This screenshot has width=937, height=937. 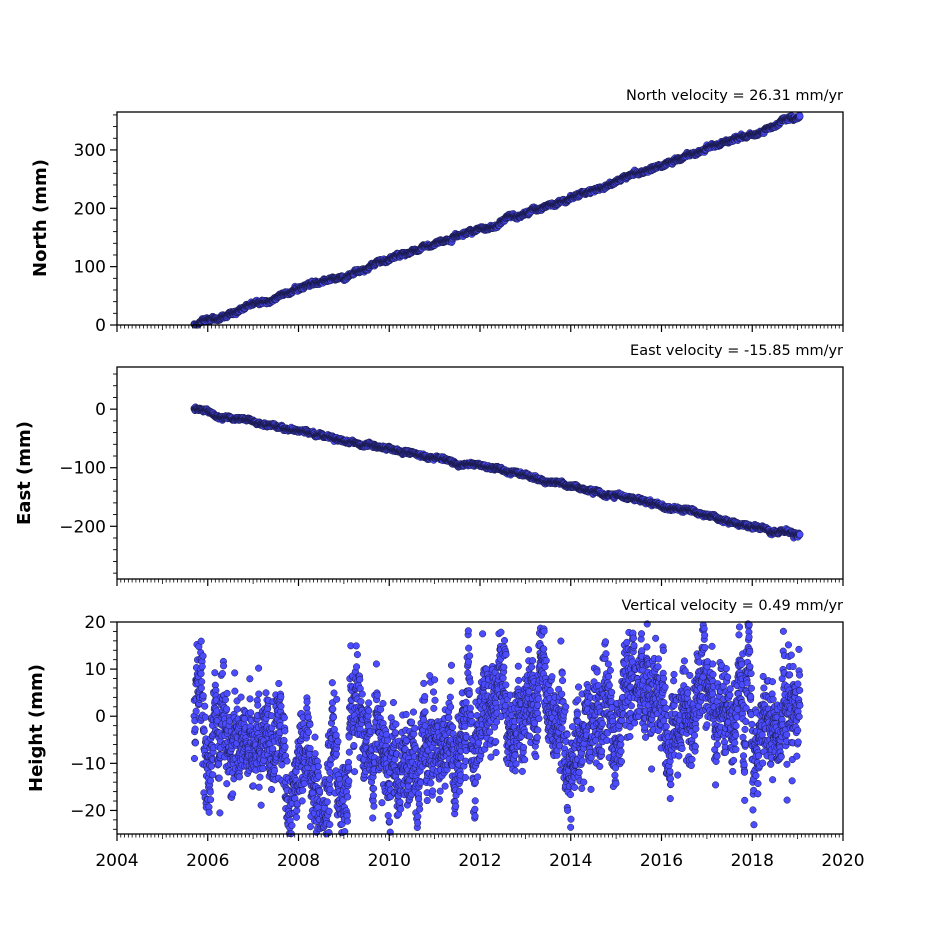 What do you see at coordinates (24, 473) in the screenshot?
I see `east-y-axis-label: East (mm)` at bounding box center [24, 473].